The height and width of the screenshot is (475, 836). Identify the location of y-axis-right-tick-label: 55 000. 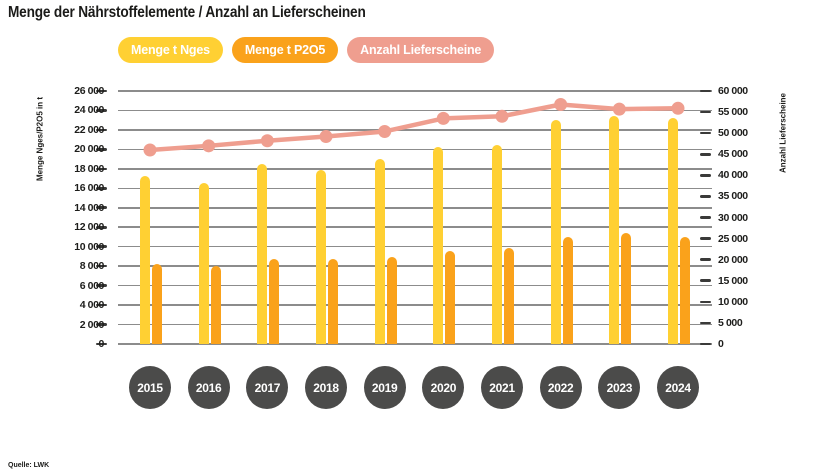
(733, 112).